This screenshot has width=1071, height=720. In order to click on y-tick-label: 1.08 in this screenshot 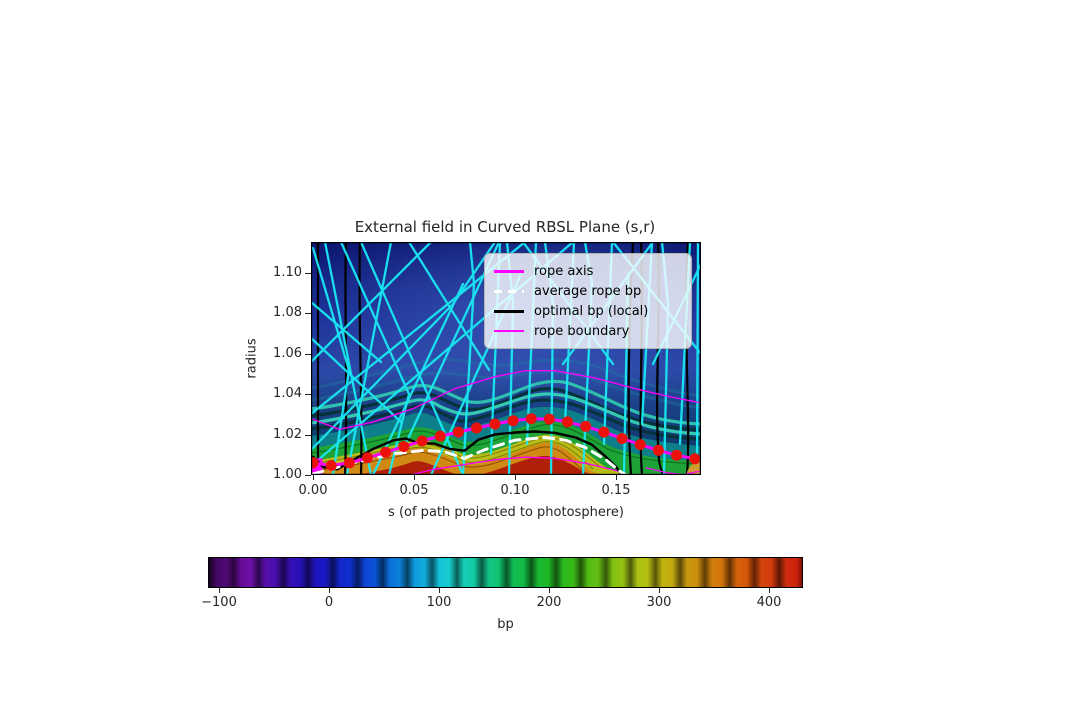, I will do `click(287, 312)`.